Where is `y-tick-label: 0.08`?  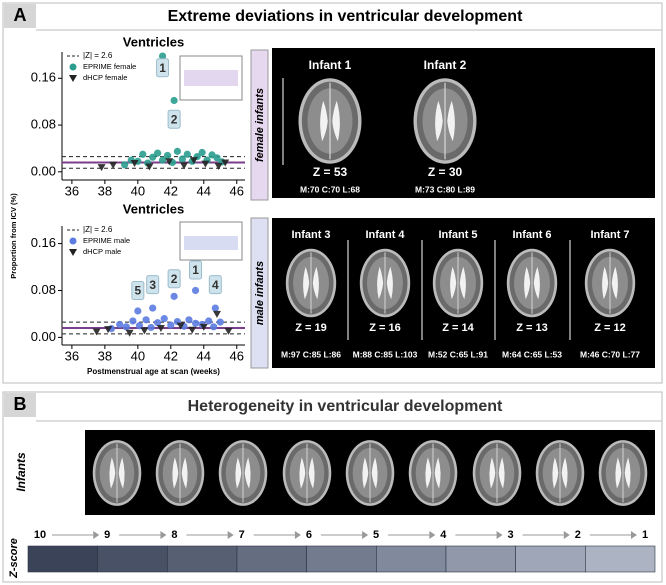 y-tick-label: 0.08 is located at coordinates (43, 289).